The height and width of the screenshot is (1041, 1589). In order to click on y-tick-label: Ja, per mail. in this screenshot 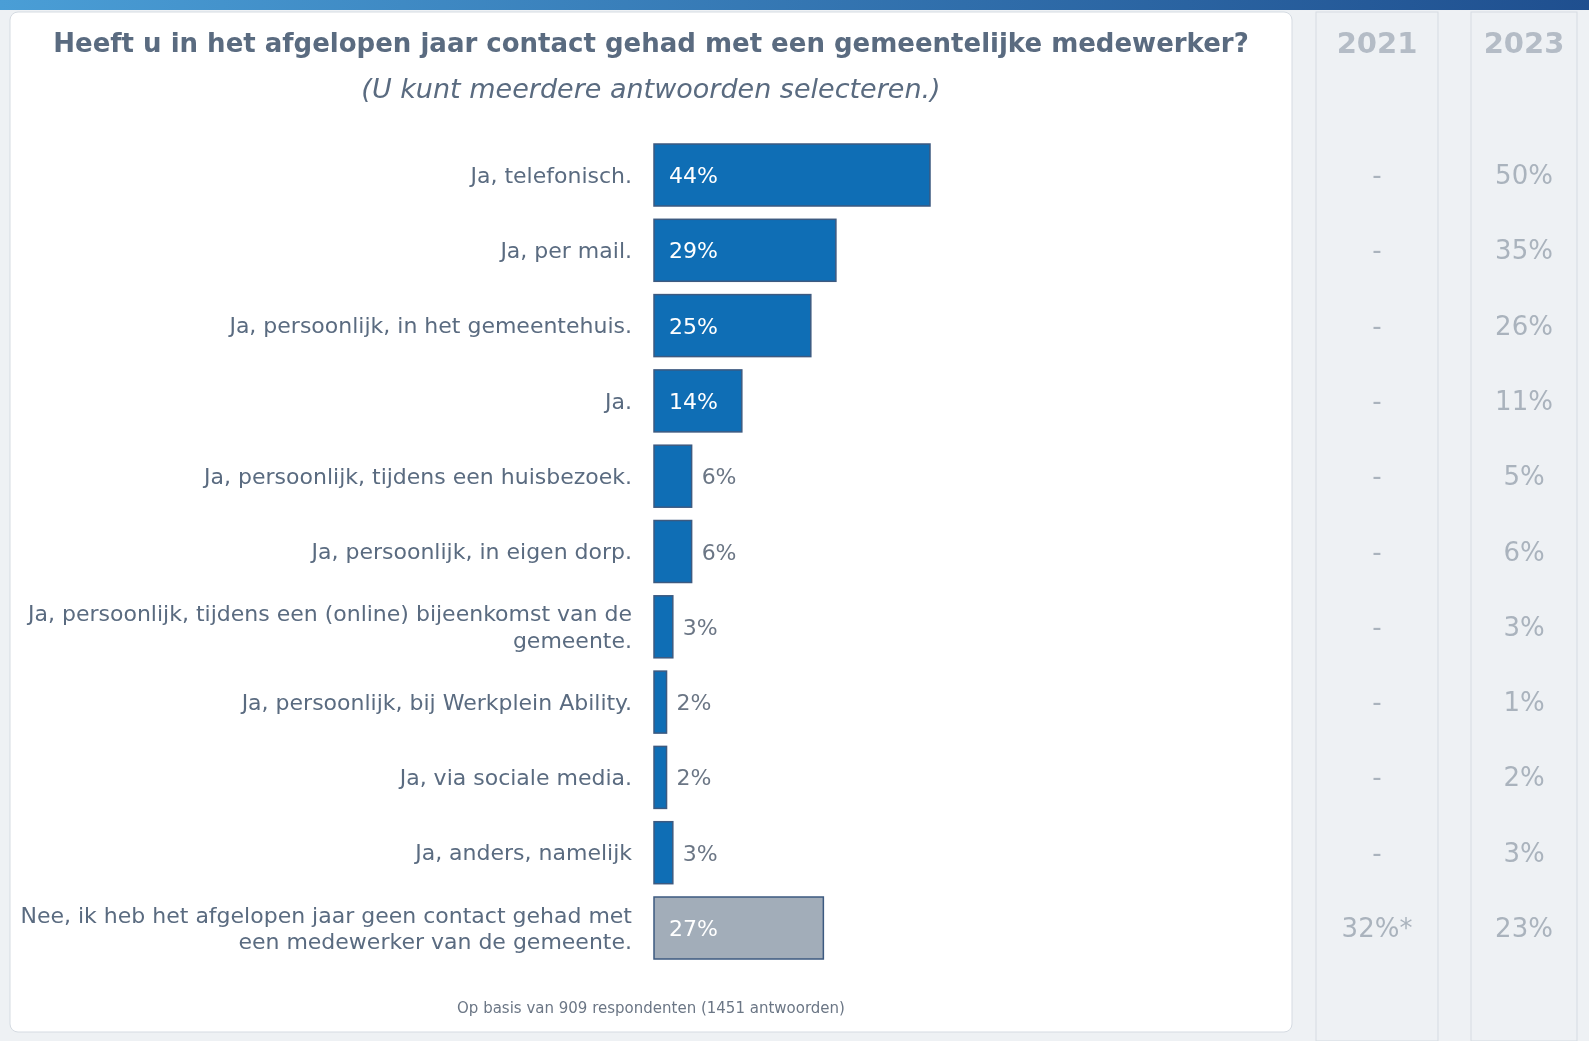, I will do `click(565, 250)`.